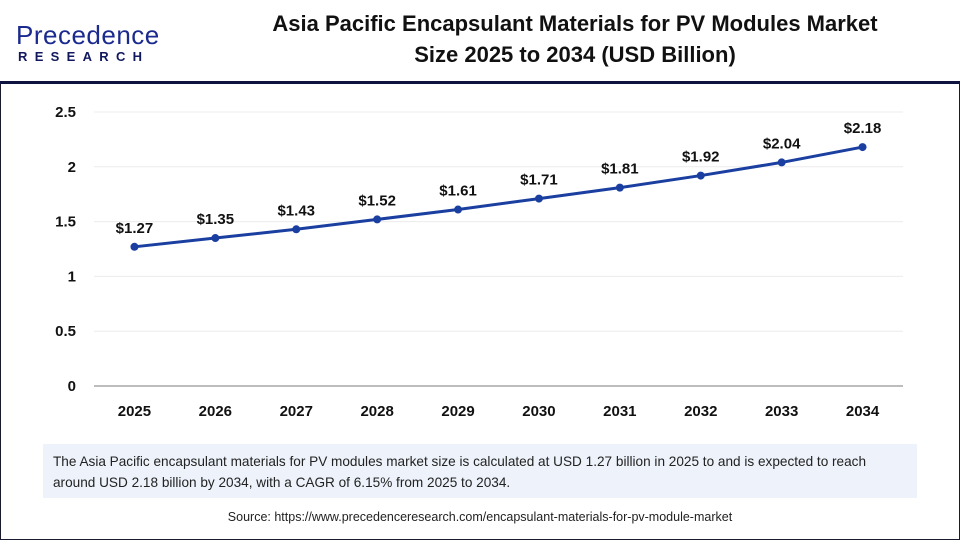 Image resolution: width=960 pixels, height=540 pixels. I want to click on logo-text-bottom: RESEARCH, so click(84, 56).